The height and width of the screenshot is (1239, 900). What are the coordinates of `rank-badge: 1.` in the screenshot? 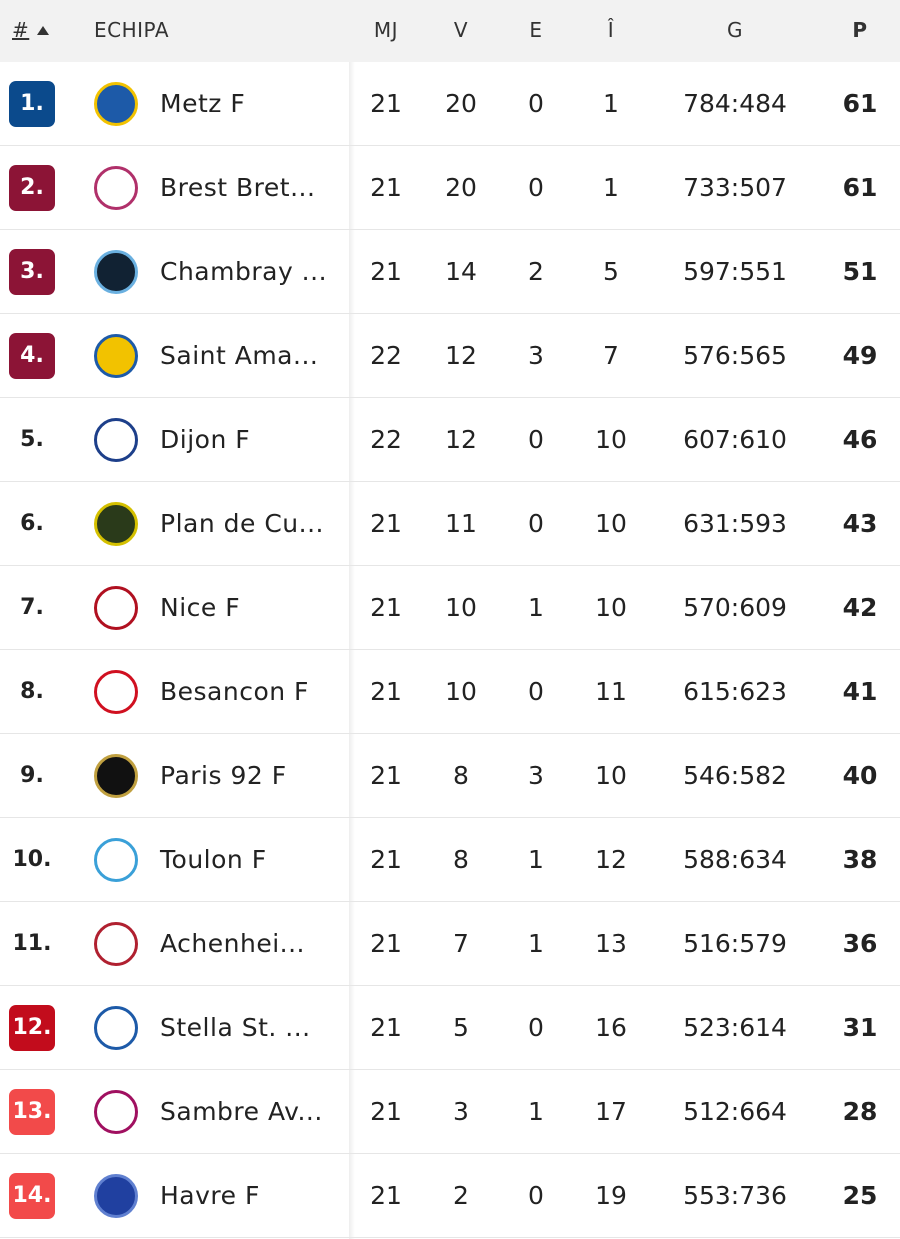 It's located at (32, 104).